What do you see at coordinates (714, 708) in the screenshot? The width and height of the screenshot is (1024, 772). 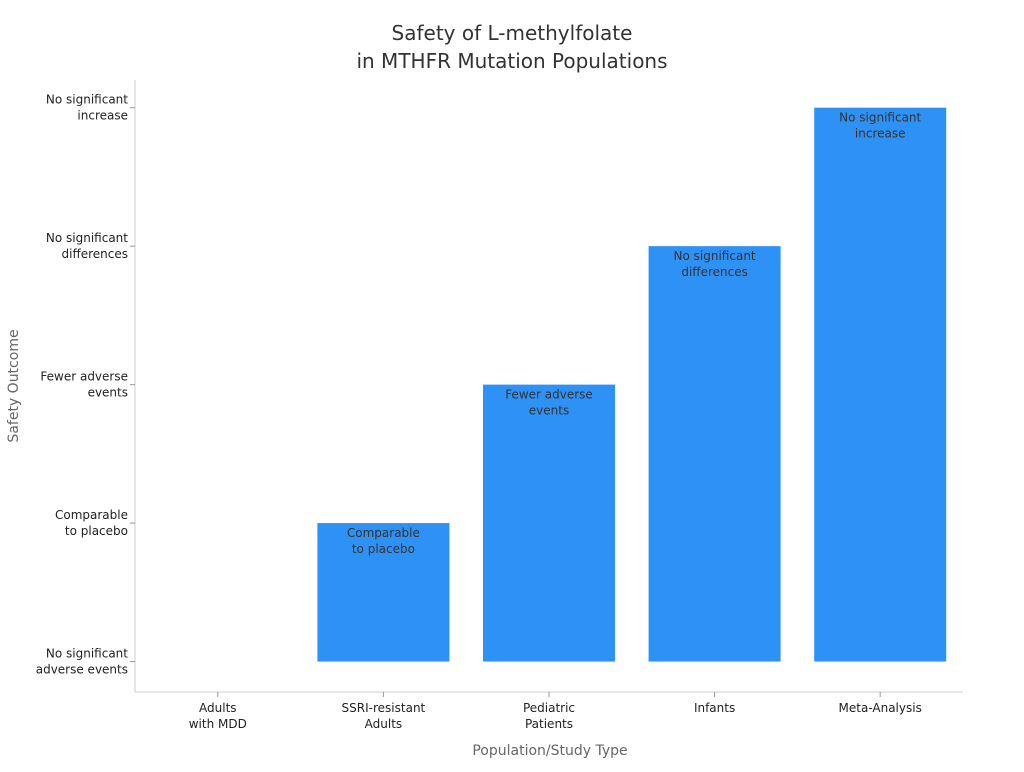 I see `x-tick-label: Infants` at bounding box center [714, 708].